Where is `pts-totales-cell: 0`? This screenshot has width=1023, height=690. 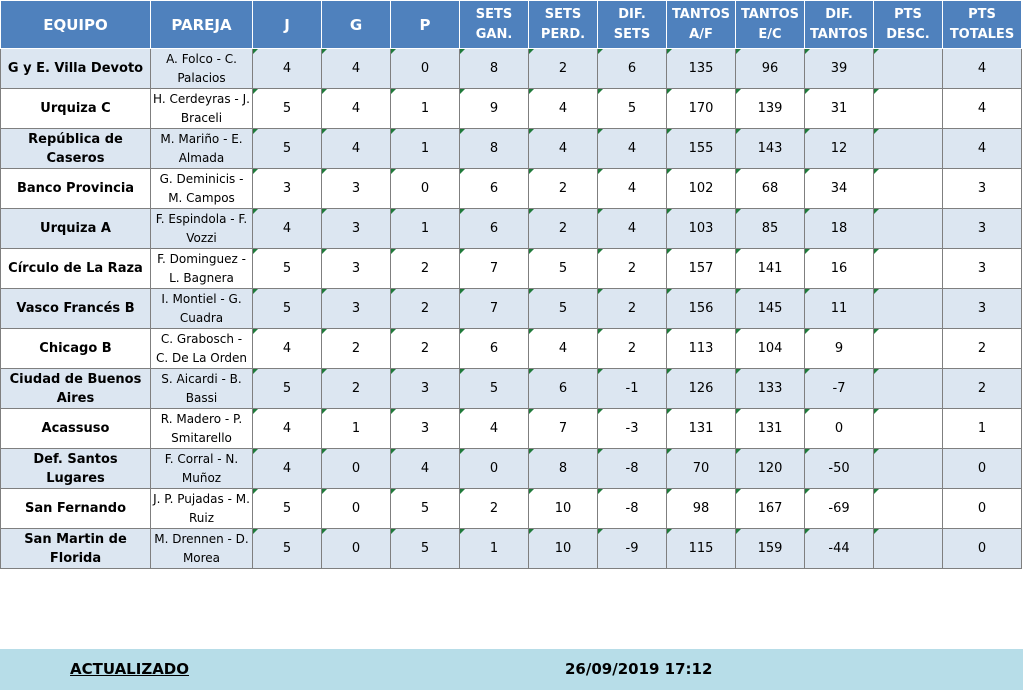
pts-totales-cell: 0 is located at coordinates (982, 508).